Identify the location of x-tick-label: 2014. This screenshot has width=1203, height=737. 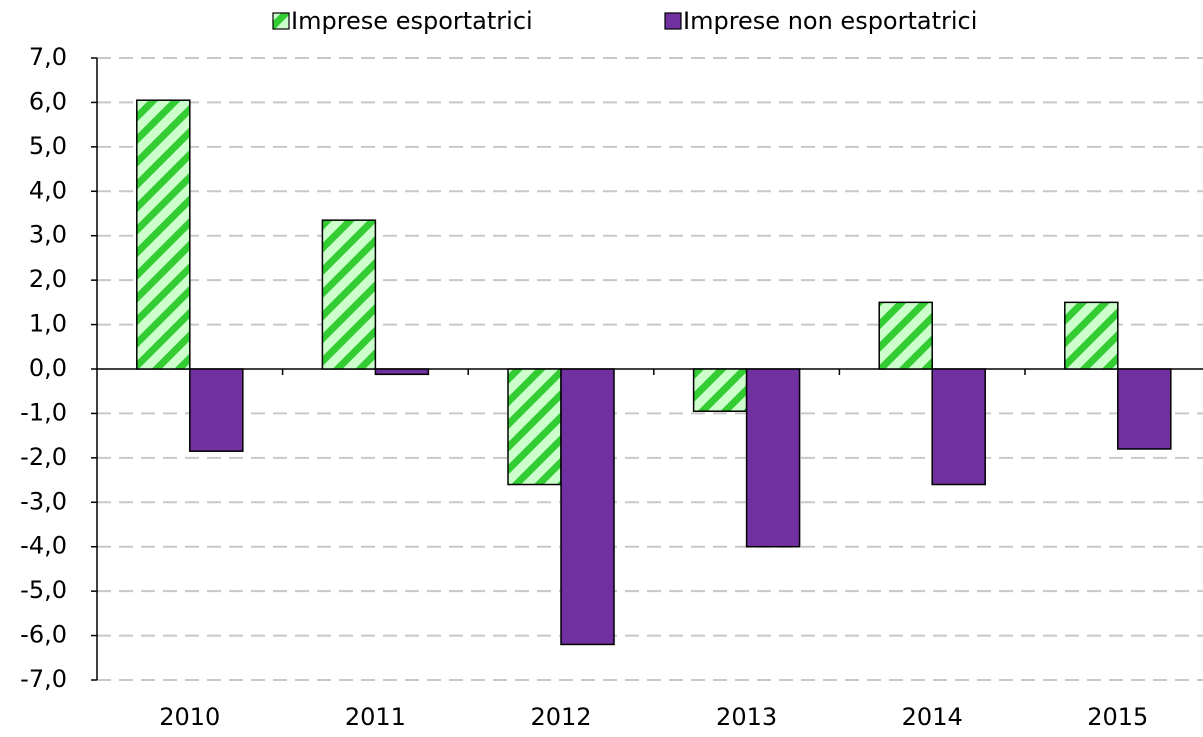
(932, 717).